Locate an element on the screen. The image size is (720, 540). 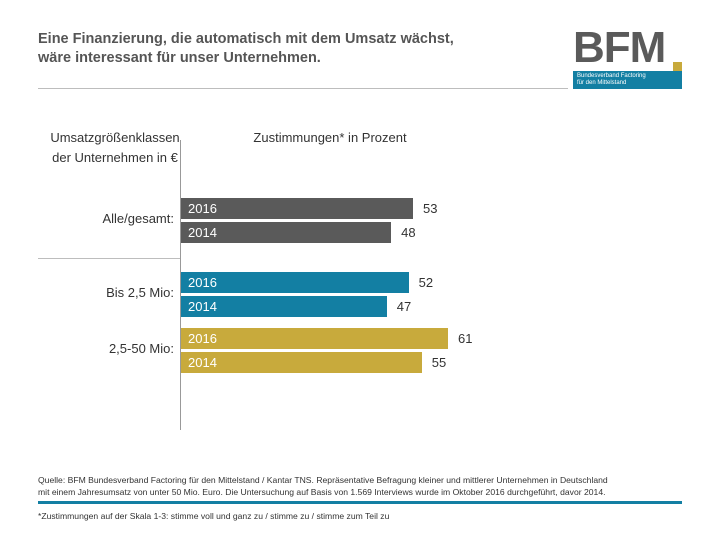
title-divider is located at coordinates (303, 88).